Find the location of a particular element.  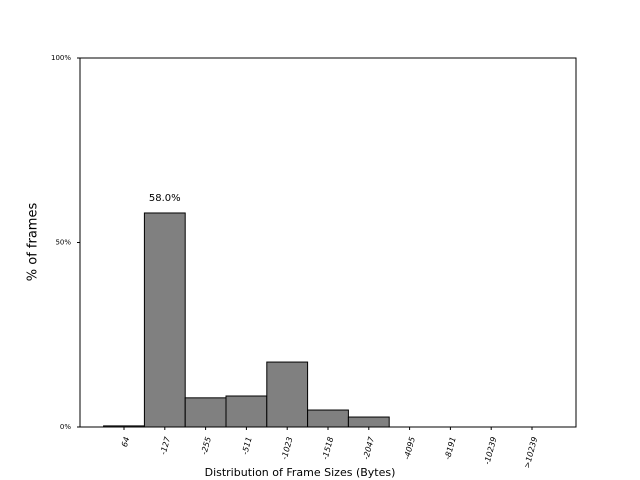

y-tick-label: 50% is located at coordinates (63, 243).